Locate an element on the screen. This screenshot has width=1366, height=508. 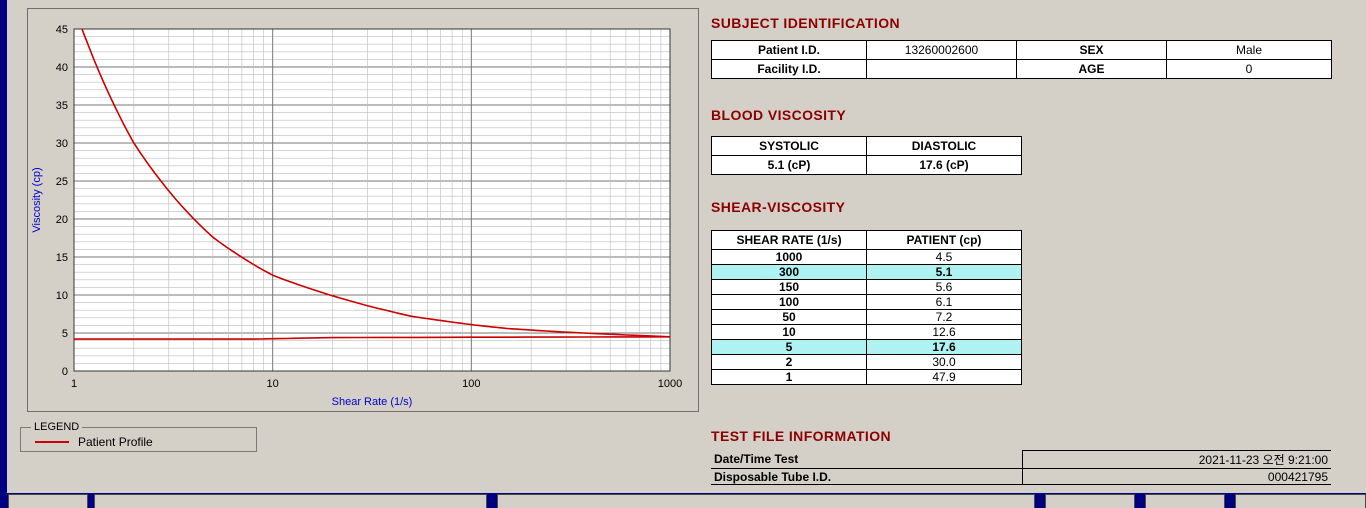
disposable-tube-id-value: 000421795 is located at coordinates (1176, 476).